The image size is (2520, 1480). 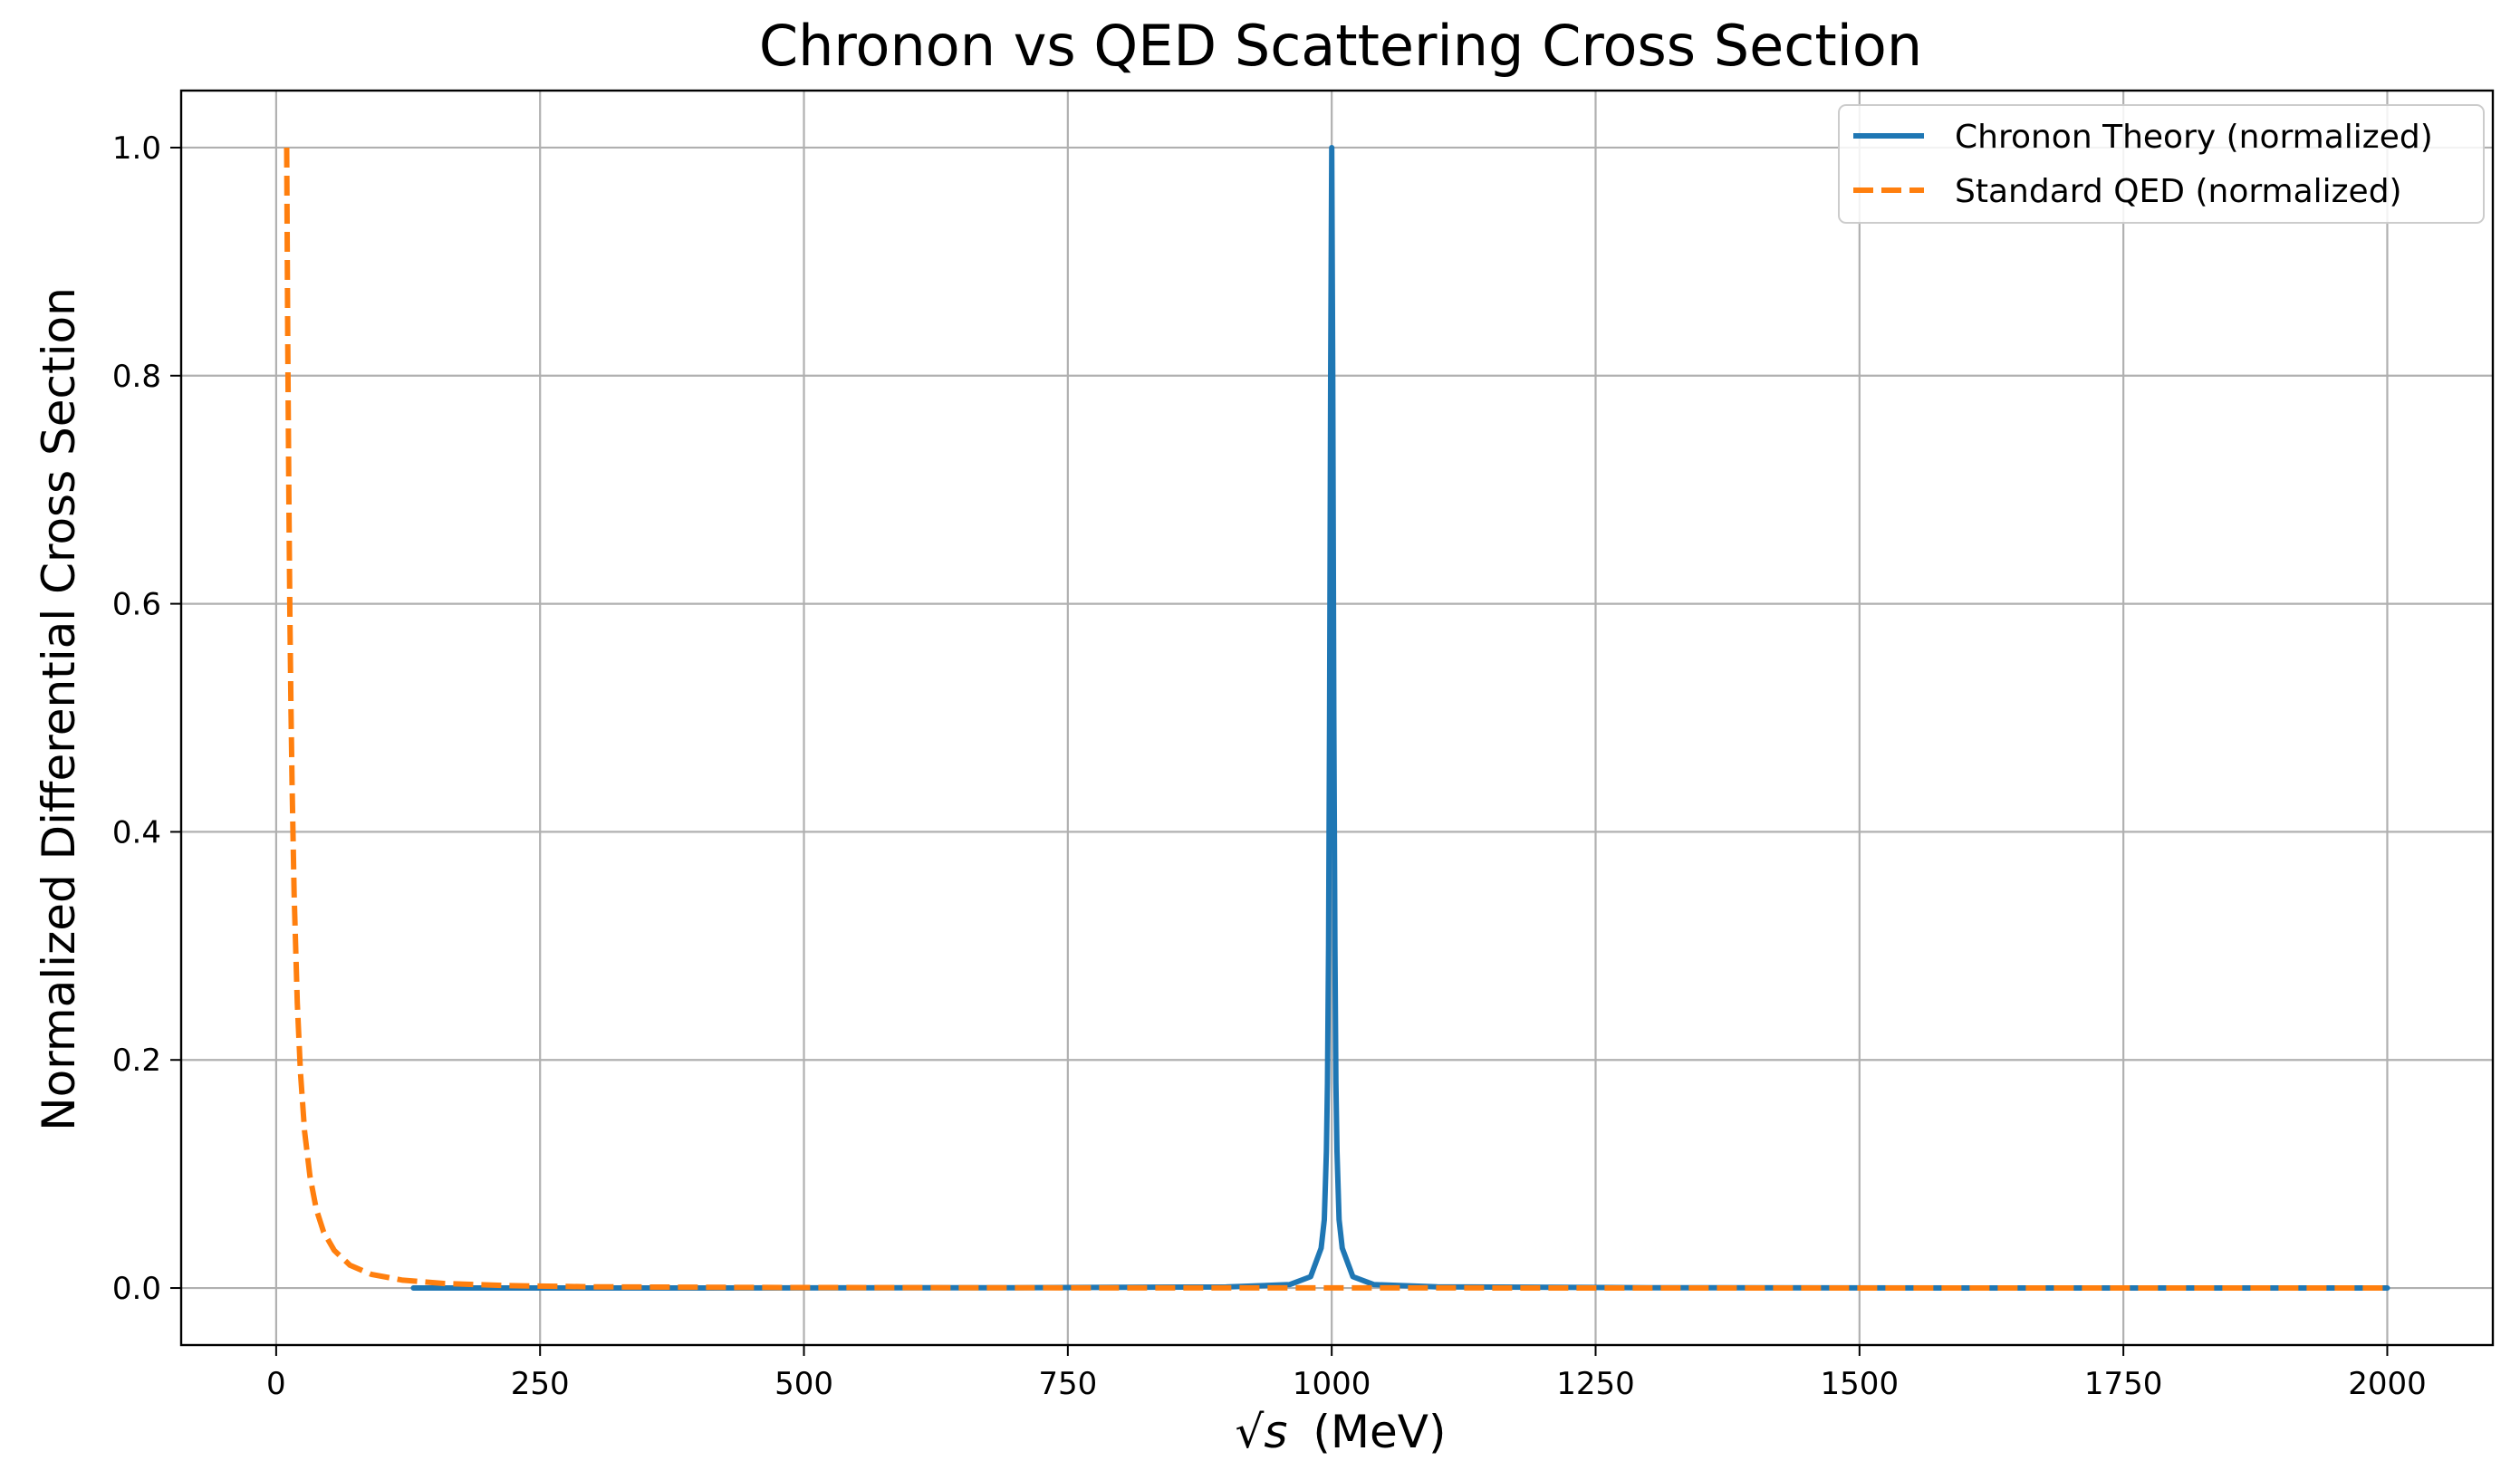 I want to click on x-axis-label-math: √s, so click(x=1262, y=1432).